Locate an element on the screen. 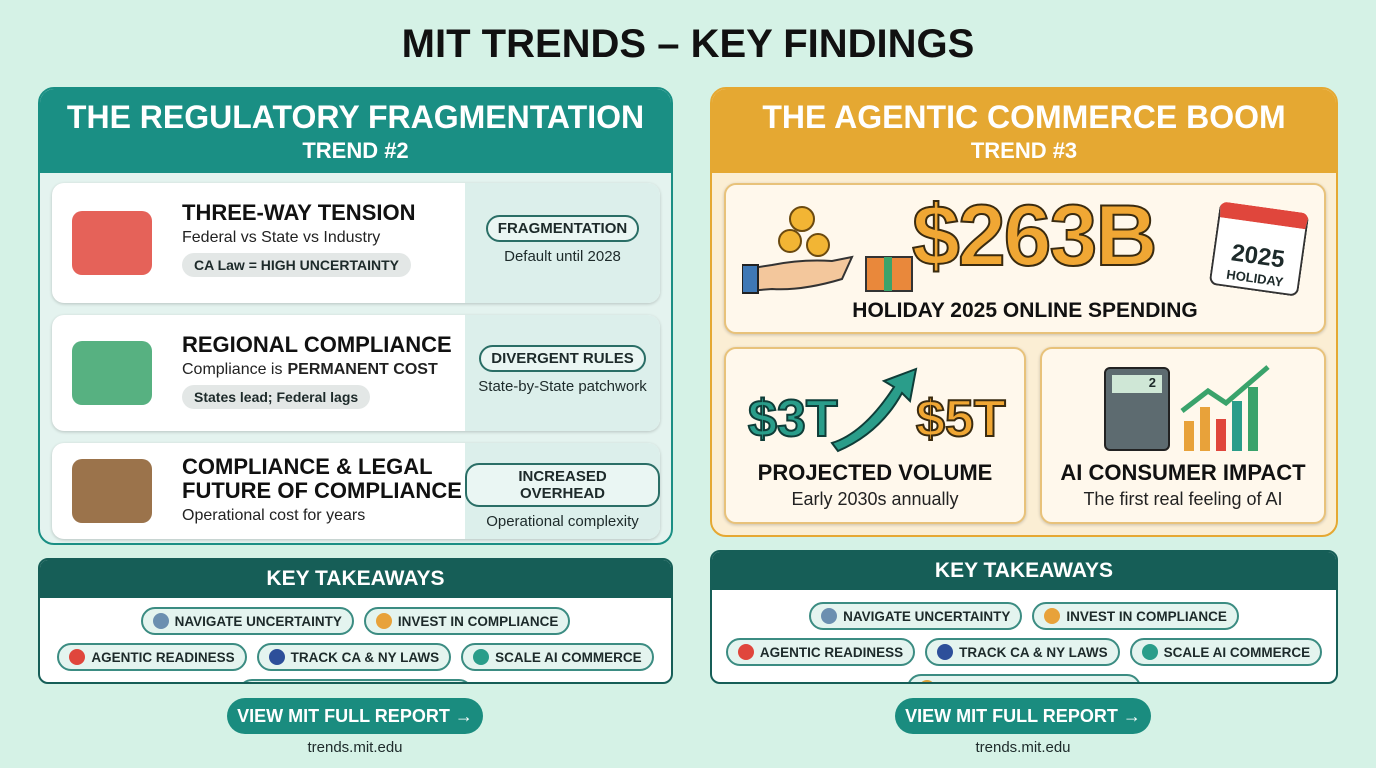 The image size is (1376, 768). left-header: THE REGULATORY FRAGMENTATION TREND #2 is located at coordinates (355, 131).